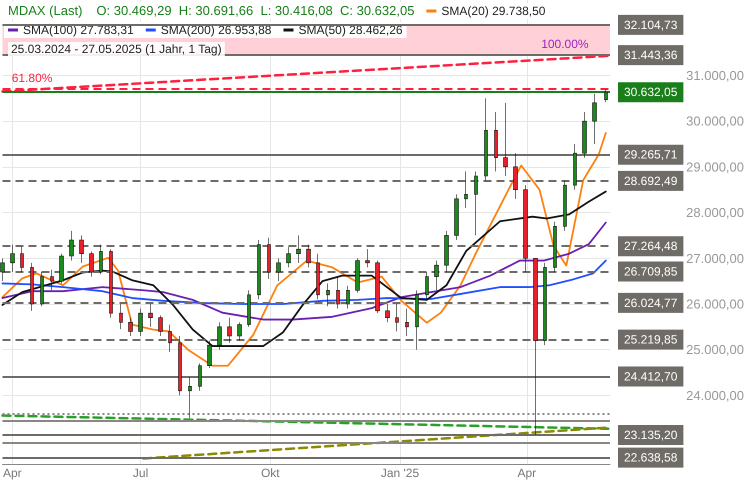 This screenshot has height=480, width=750. What do you see at coordinates (350, 30) in the screenshot?
I see `legend-label: SMA(50) 28.462,26` at bounding box center [350, 30].